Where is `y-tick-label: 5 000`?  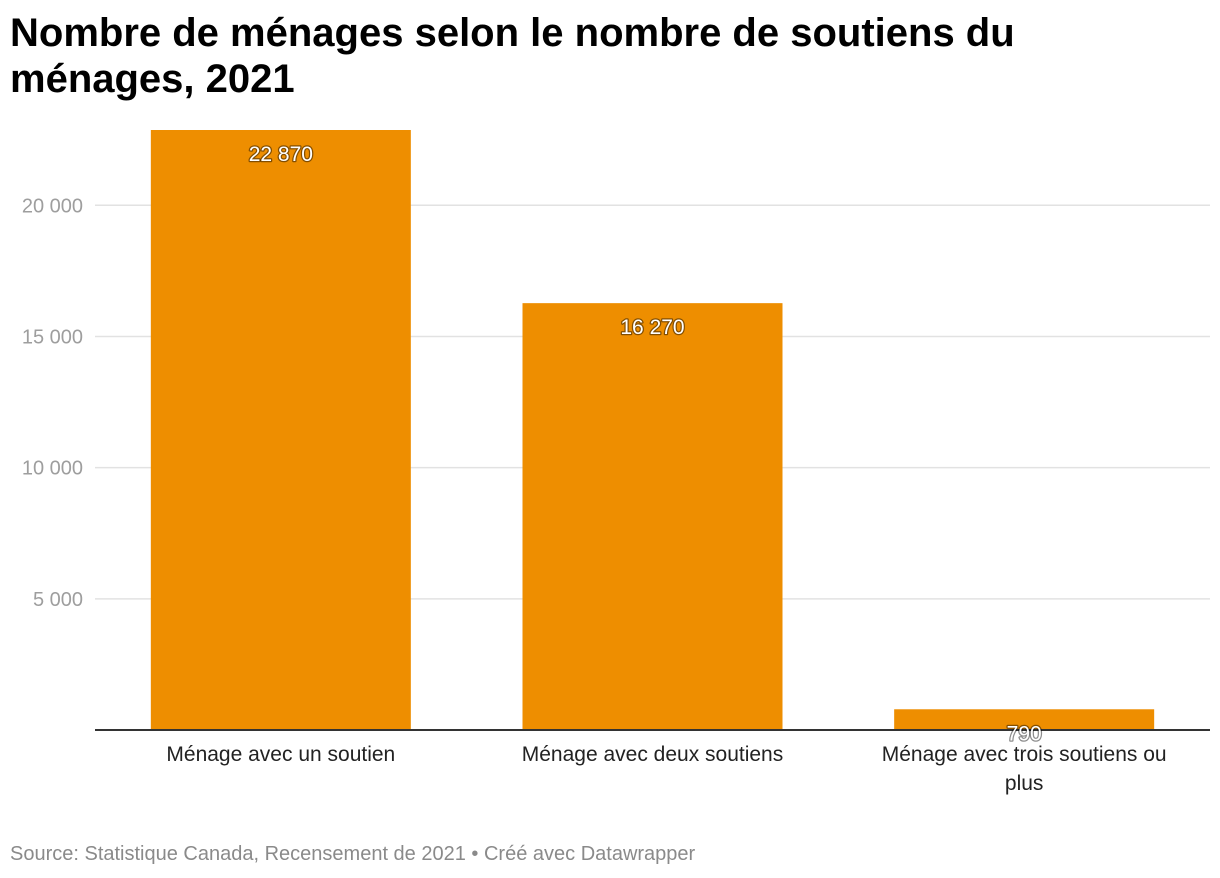 y-tick-label: 5 000 is located at coordinates (58, 600).